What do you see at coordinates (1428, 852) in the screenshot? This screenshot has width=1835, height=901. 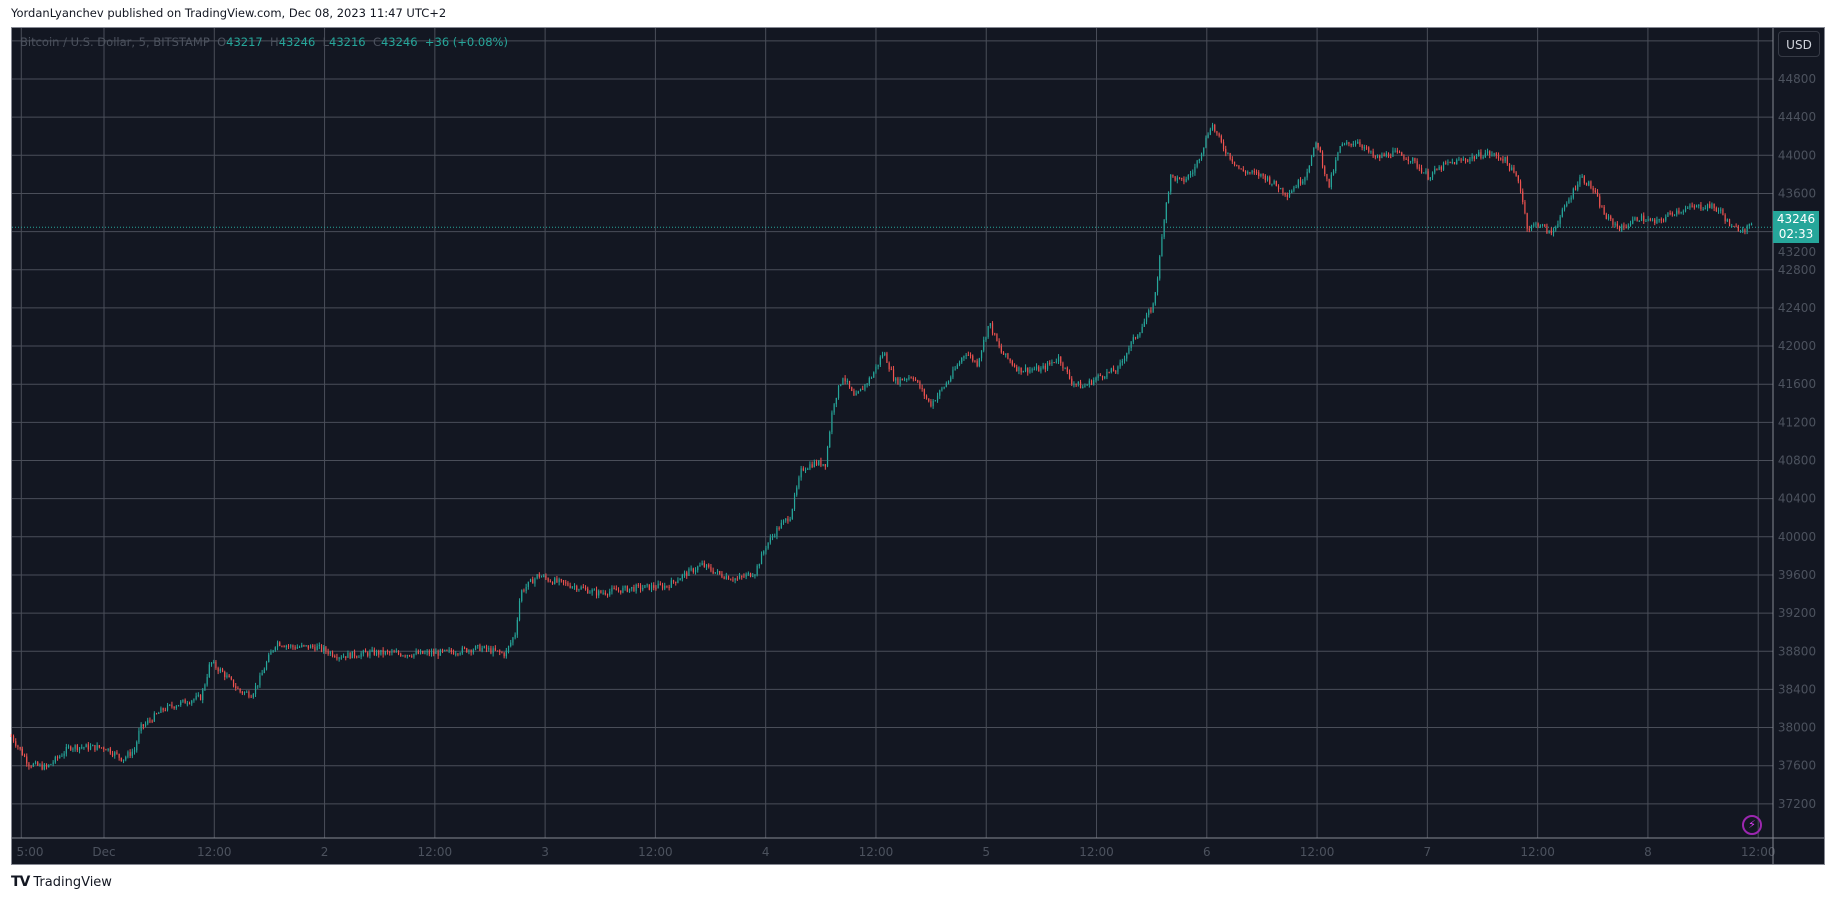 I see `time-tick-label: 7` at bounding box center [1428, 852].